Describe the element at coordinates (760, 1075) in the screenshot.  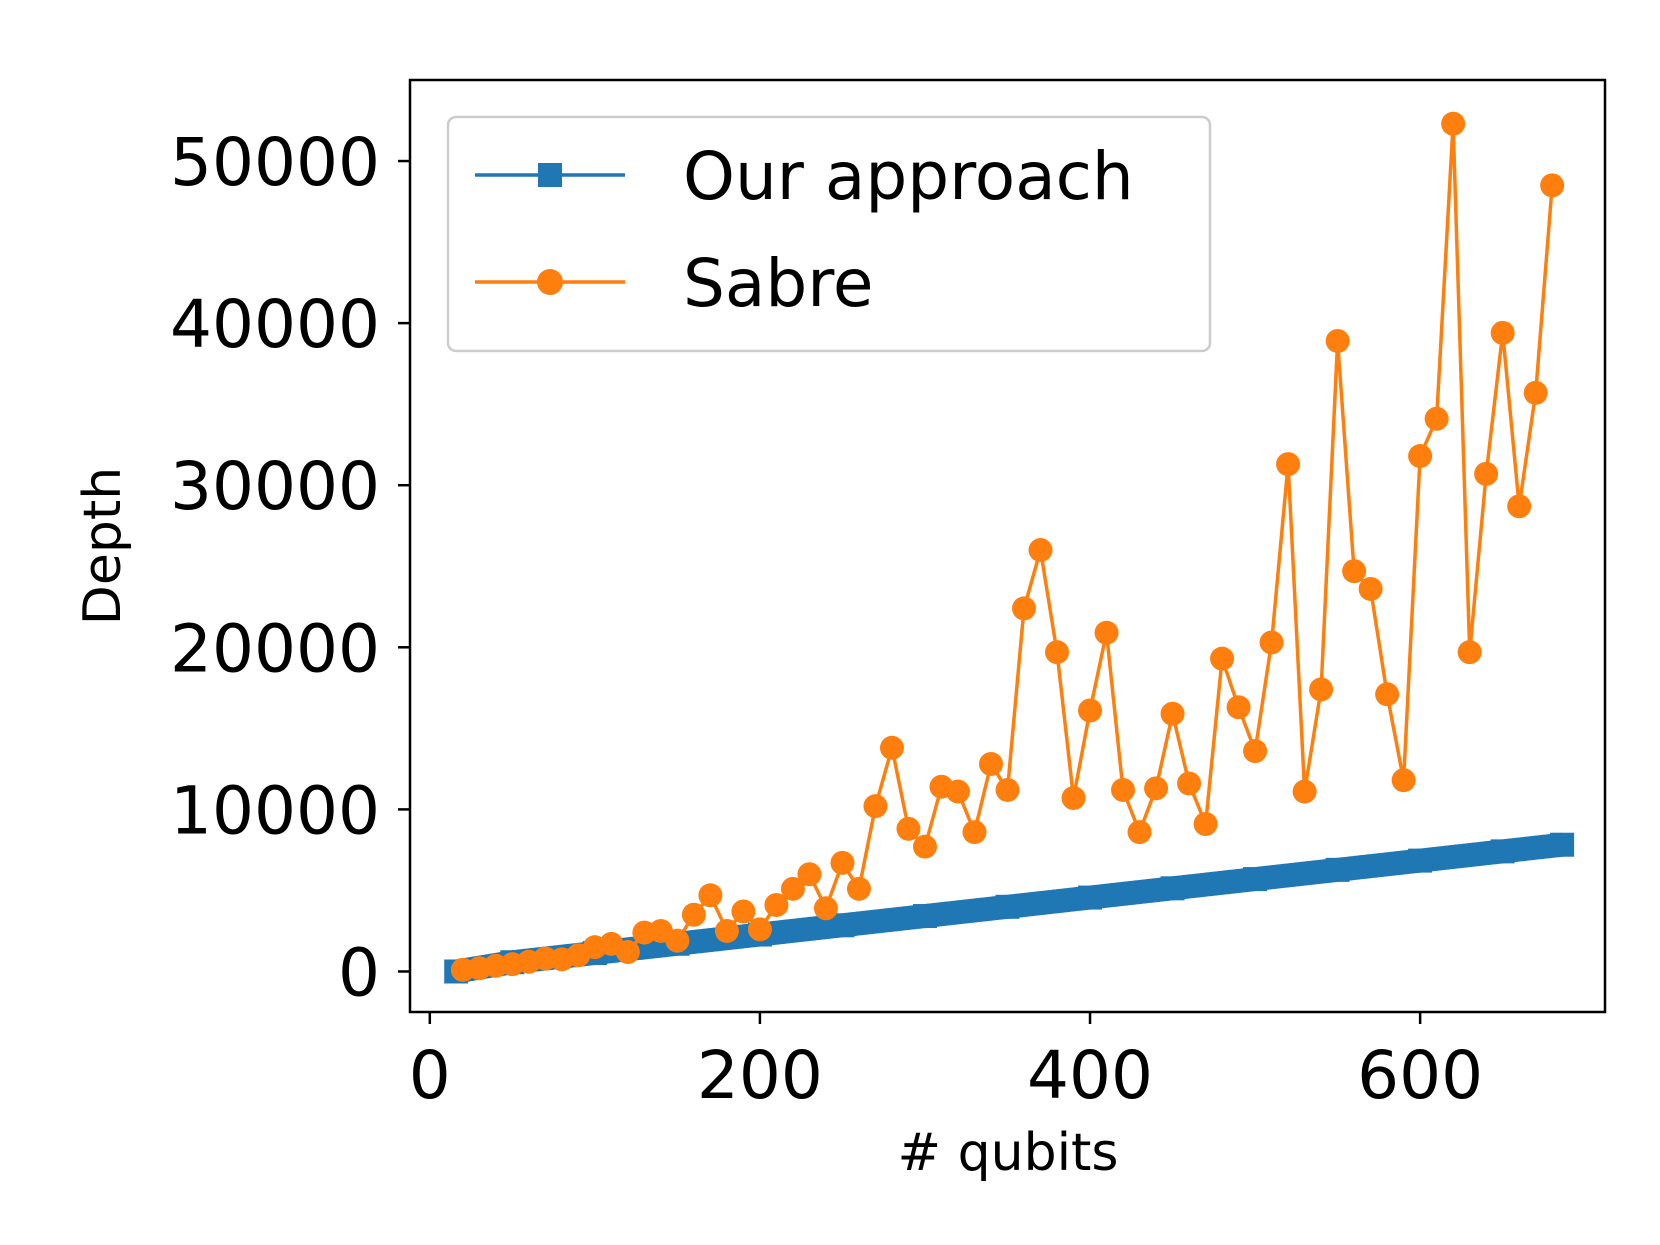
I see `x-tick-label-200: 200` at that location.